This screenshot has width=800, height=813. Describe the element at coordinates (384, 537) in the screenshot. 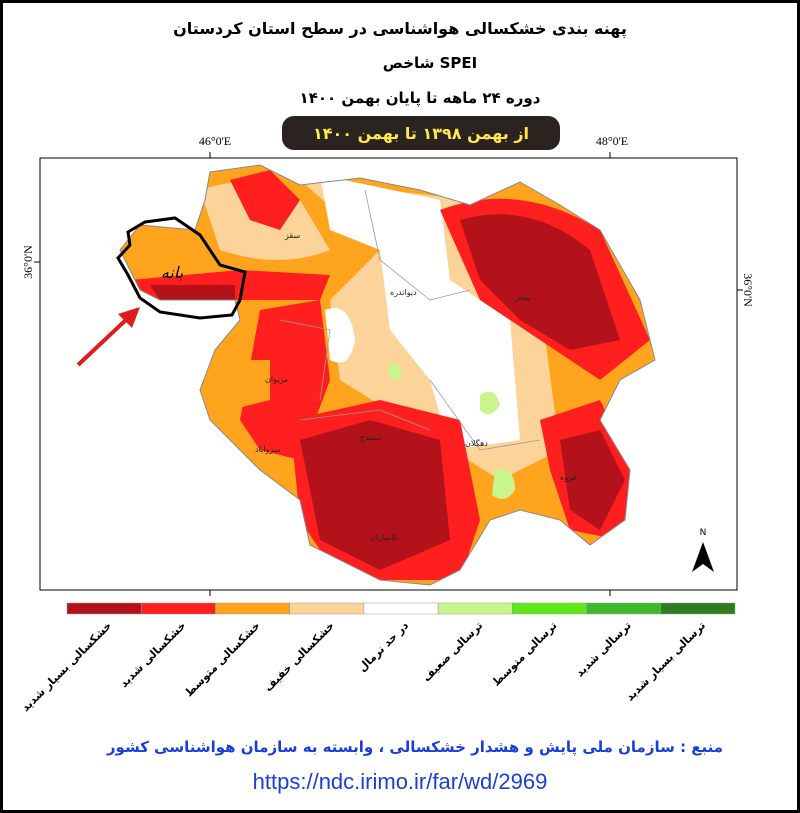

I see `city: کامیاران` at that location.